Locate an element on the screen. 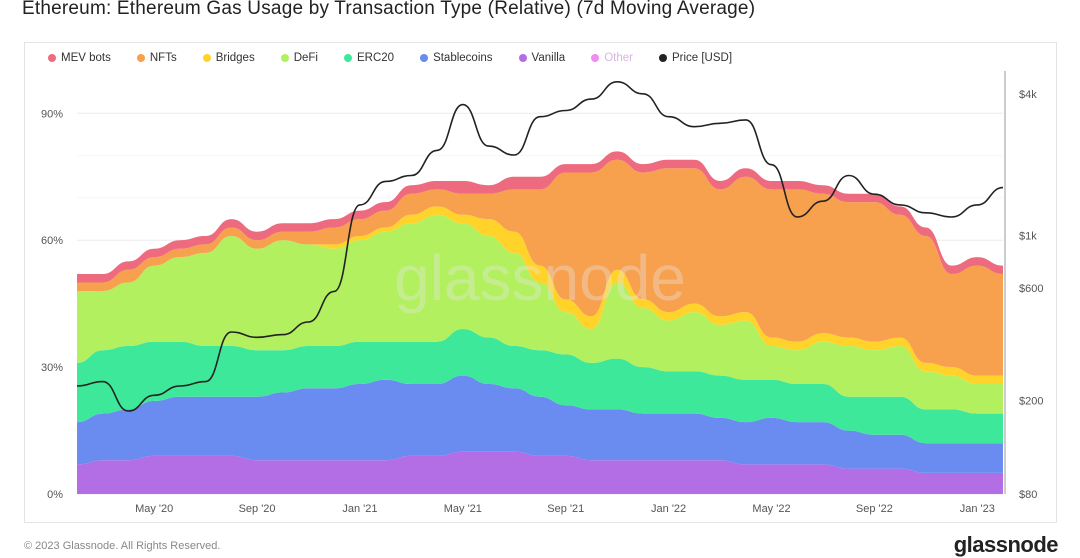 This screenshot has width=1080, height=558. x-tick-label: May '22 is located at coordinates (771, 509).